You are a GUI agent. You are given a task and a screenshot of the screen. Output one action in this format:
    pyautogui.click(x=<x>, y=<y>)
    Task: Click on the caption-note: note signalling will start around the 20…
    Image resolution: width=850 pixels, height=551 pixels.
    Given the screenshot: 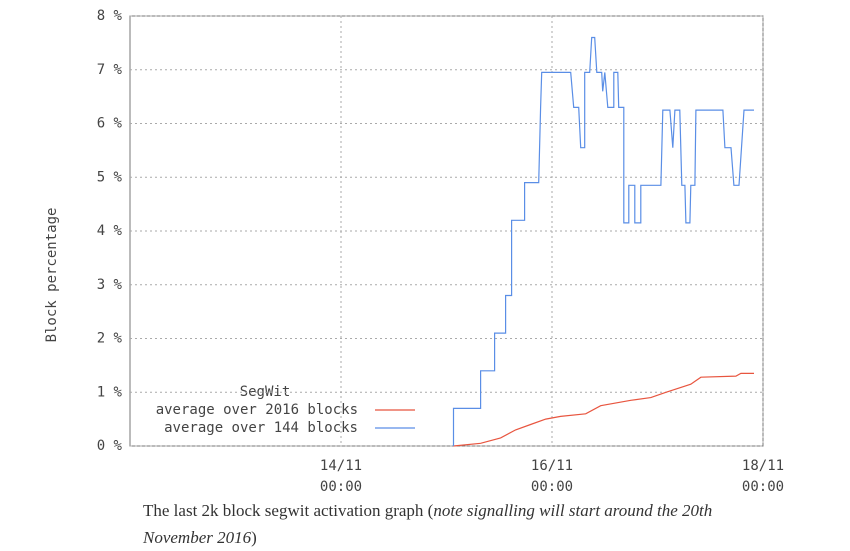 What is the action you would take?
    pyautogui.click(x=428, y=524)
    